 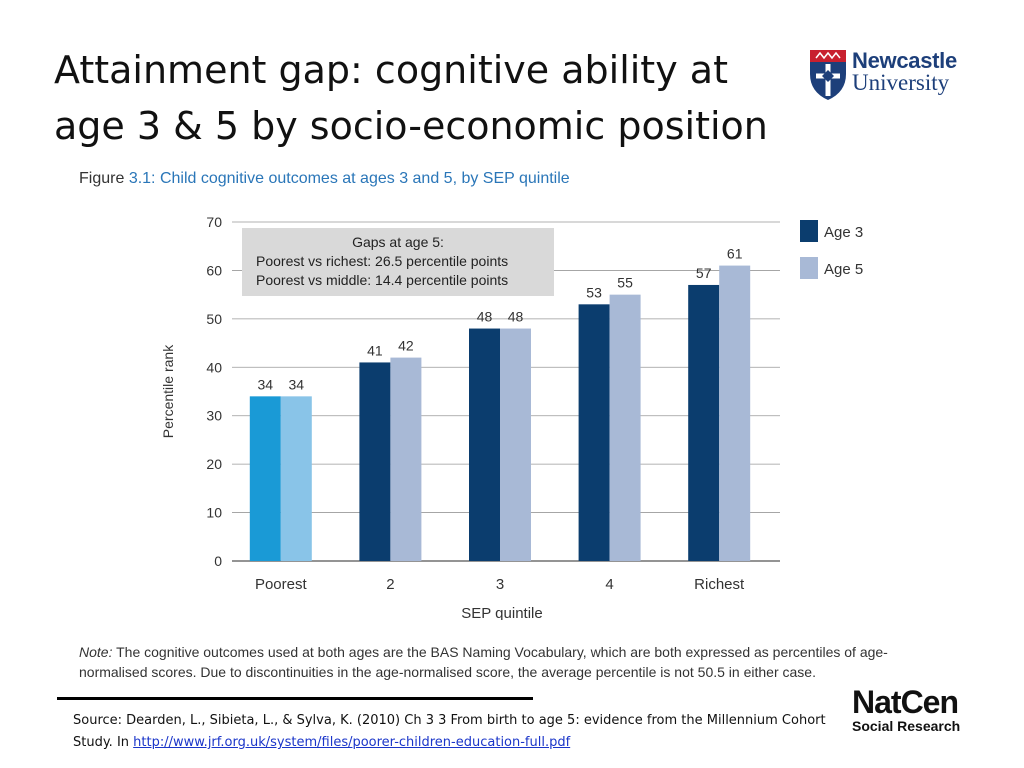 What do you see at coordinates (168, 391) in the screenshot?
I see `y-axis-title: Percentile rank` at bounding box center [168, 391].